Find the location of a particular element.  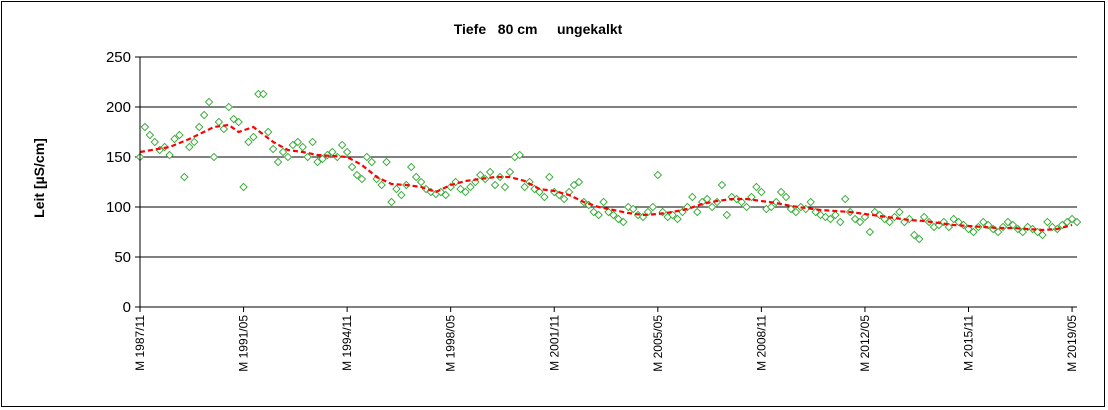

x-tick-label: M 2012/05 is located at coordinates (865, 343).